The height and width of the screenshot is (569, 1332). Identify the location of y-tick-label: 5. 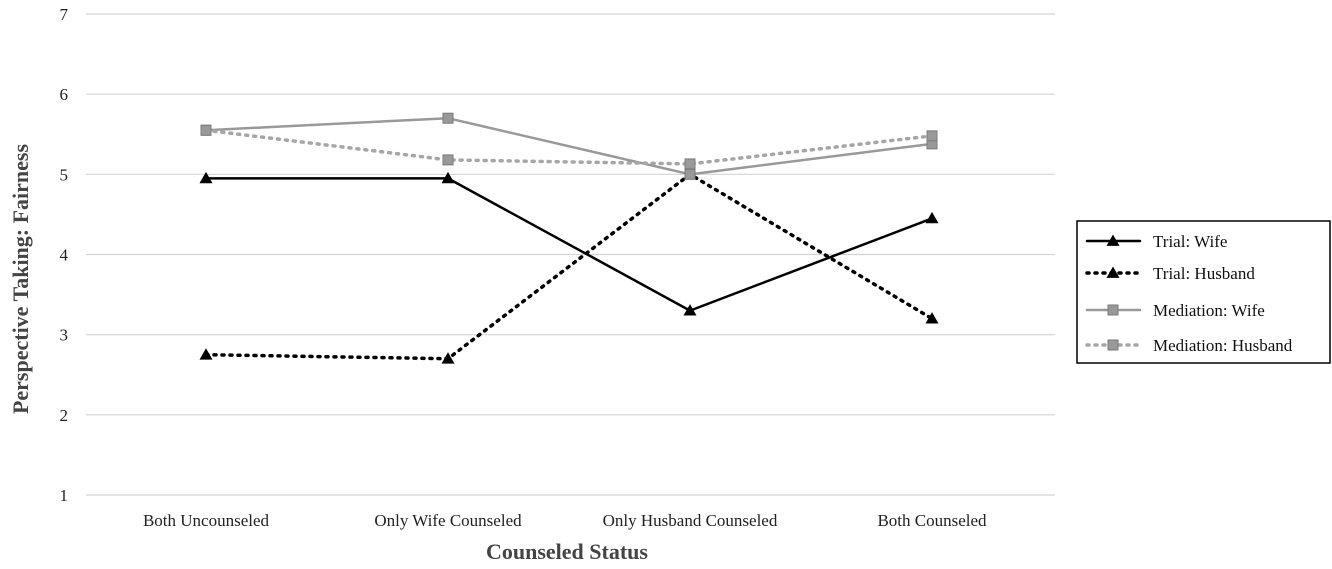
(64, 174).